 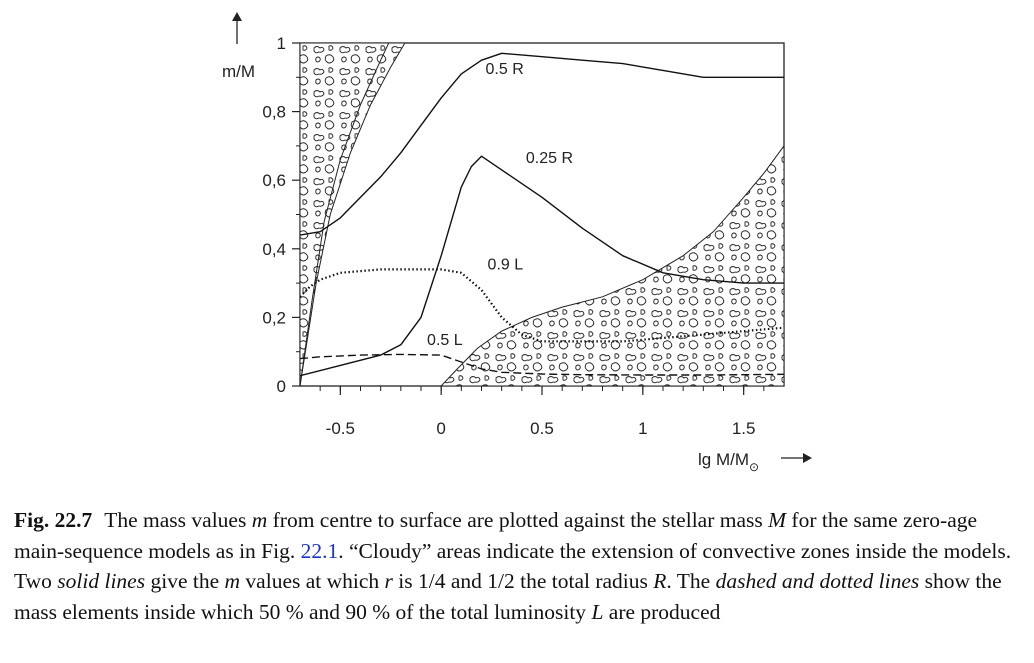 I want to click on y-tick-label: 0, so click(x=281, y=386).